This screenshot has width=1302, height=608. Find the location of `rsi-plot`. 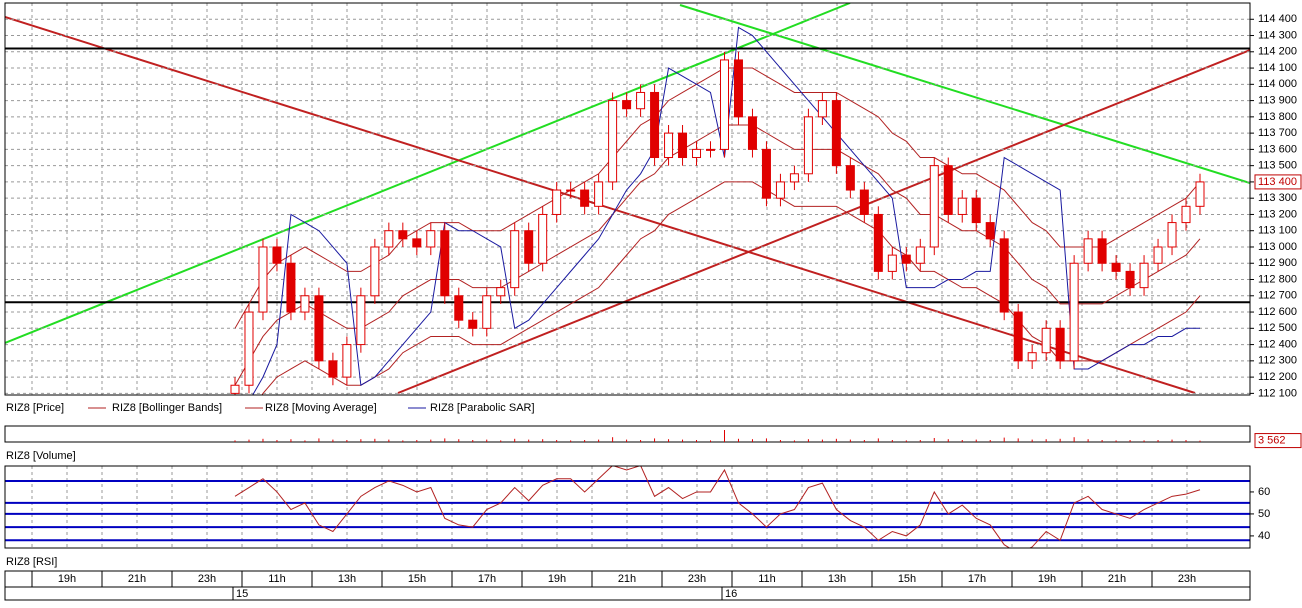

rsi-plot is located at coordinates (627, 507).